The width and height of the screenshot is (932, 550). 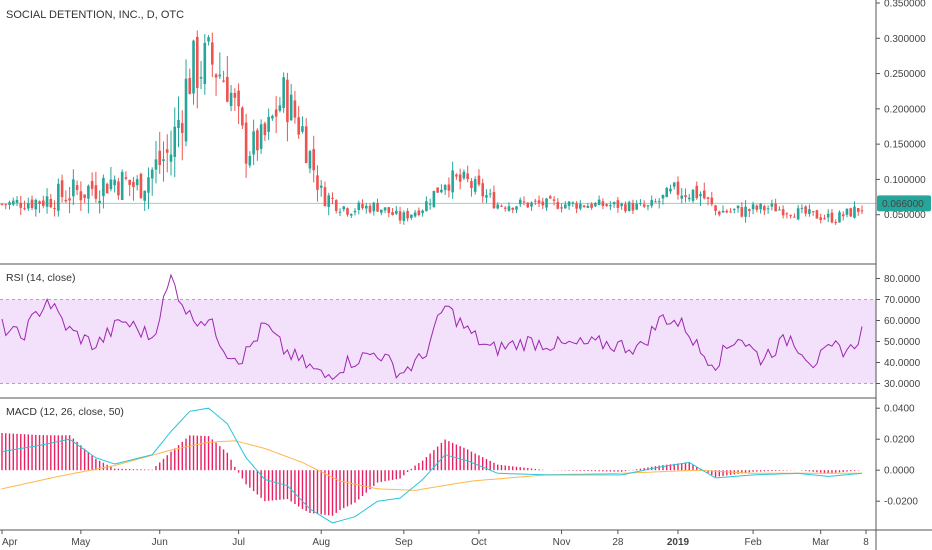 I want to click on price-tick-label: 0.050000, so click(x=905, y=215).